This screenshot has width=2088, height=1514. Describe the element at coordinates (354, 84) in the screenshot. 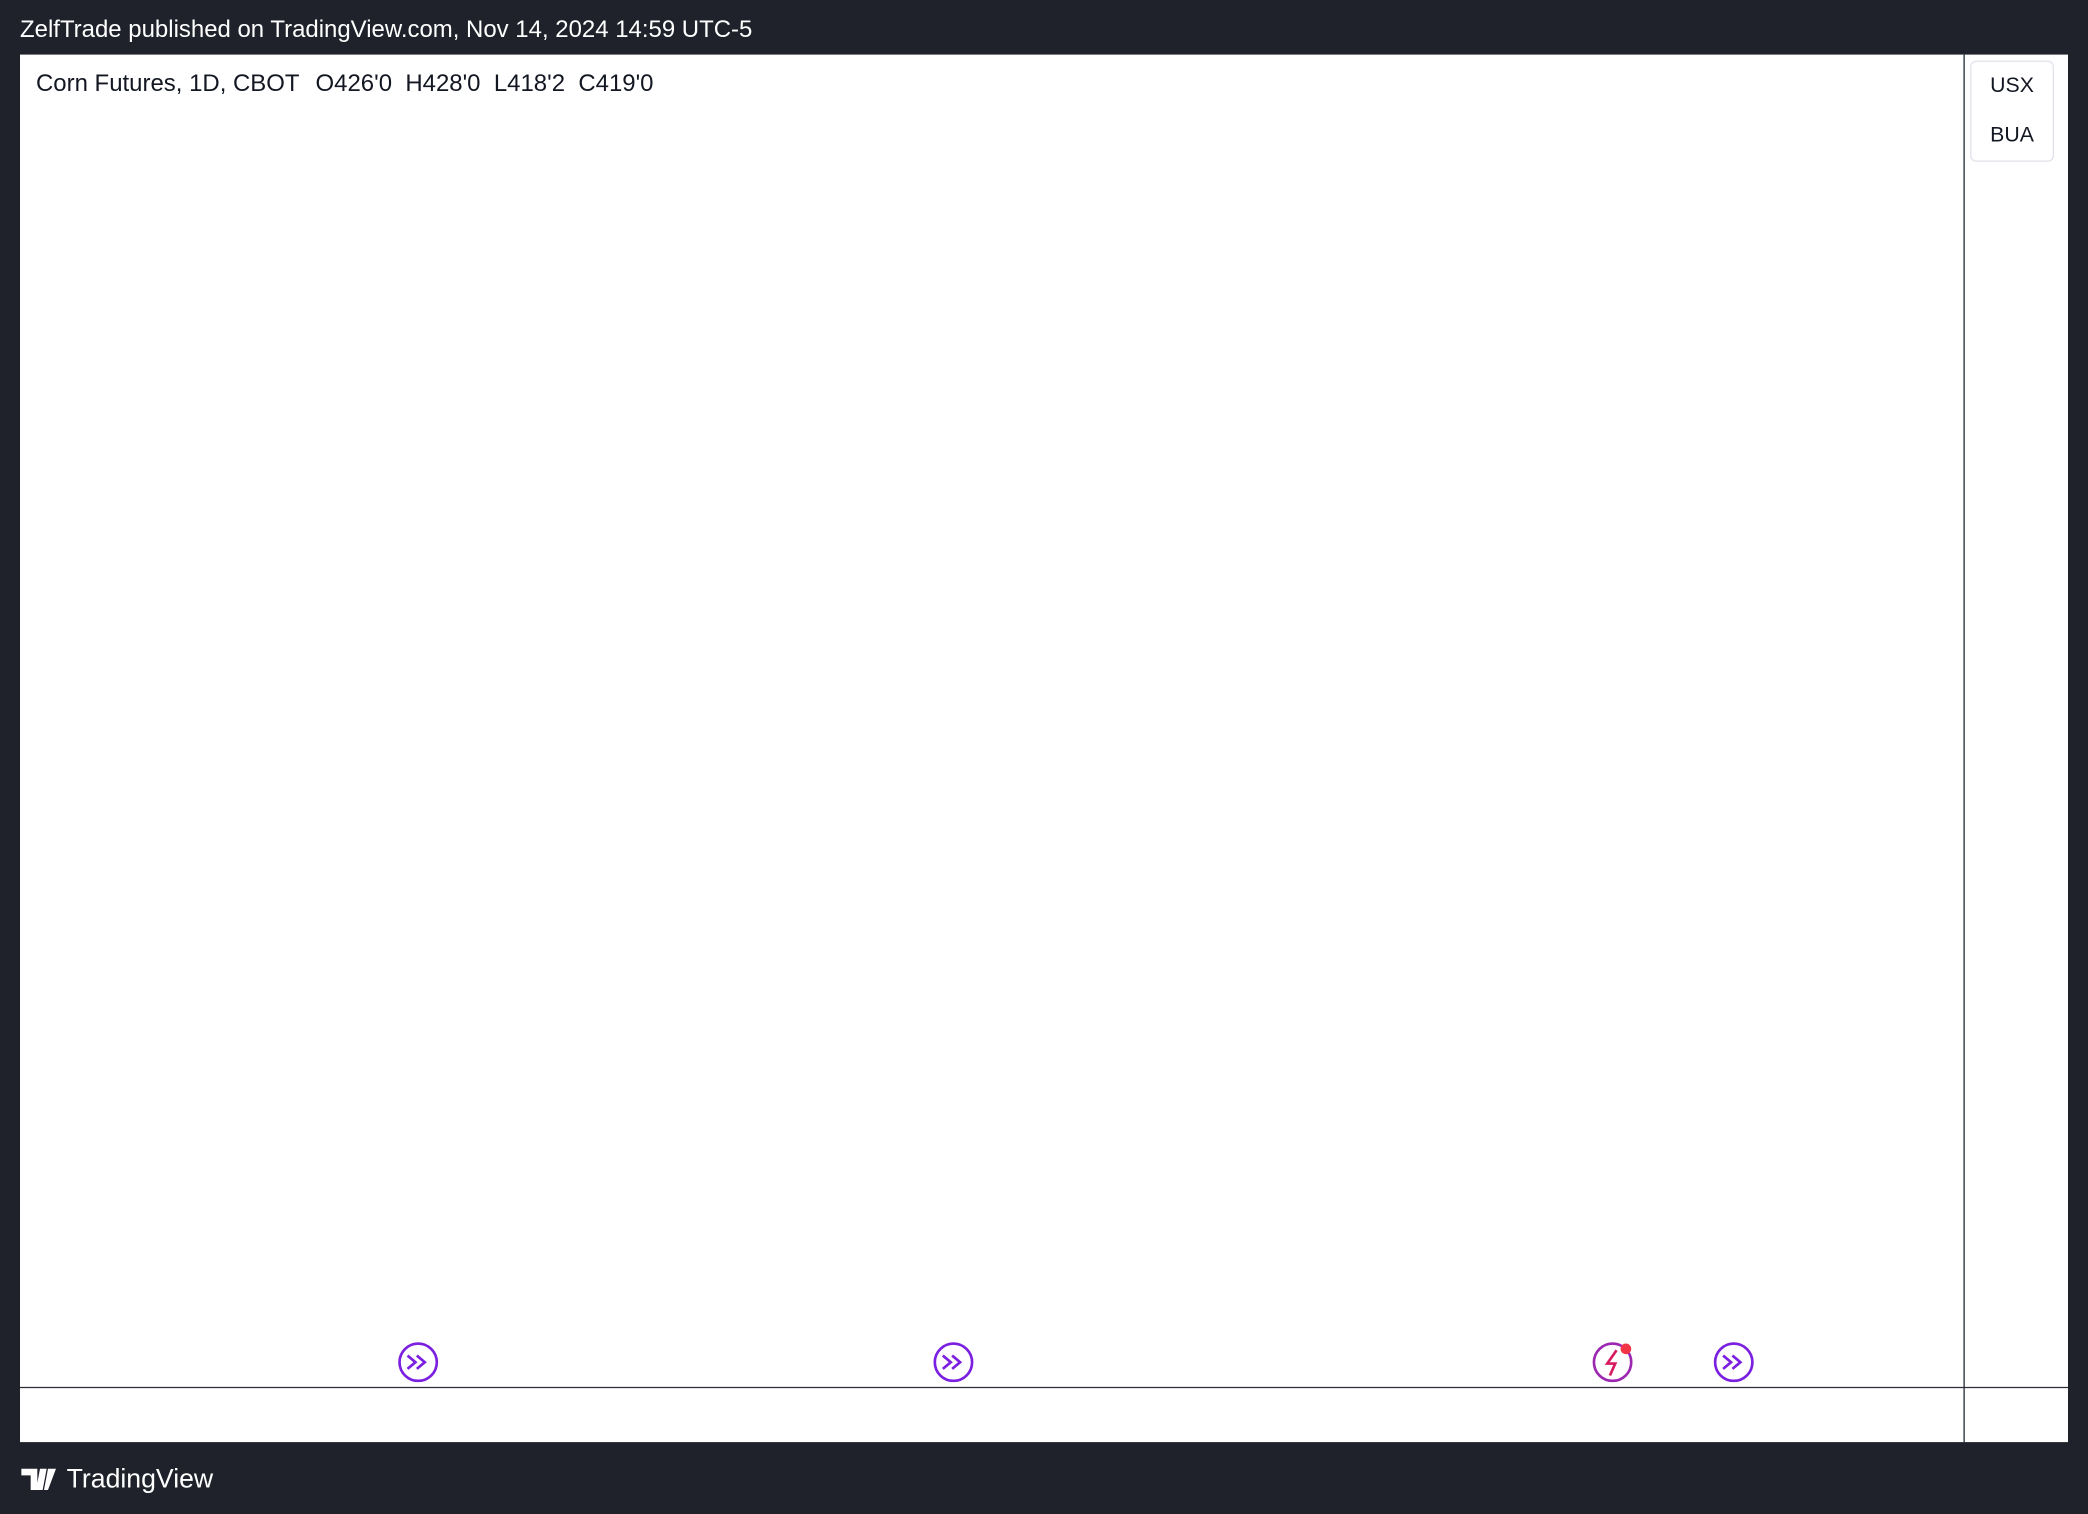

I see `legend-ohlc: O426'0` at that location.